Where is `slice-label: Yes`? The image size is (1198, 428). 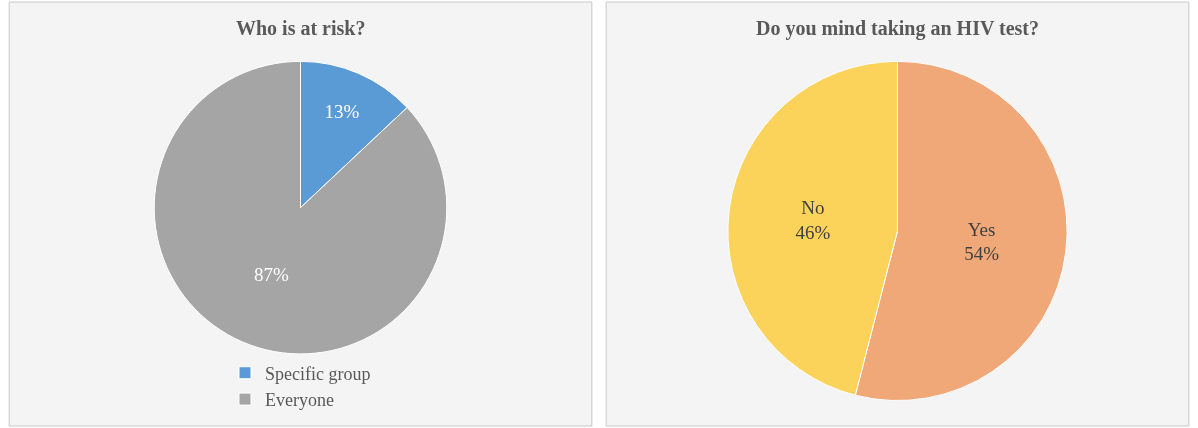 slice-label: Yes is located at coordinates (981, 229).